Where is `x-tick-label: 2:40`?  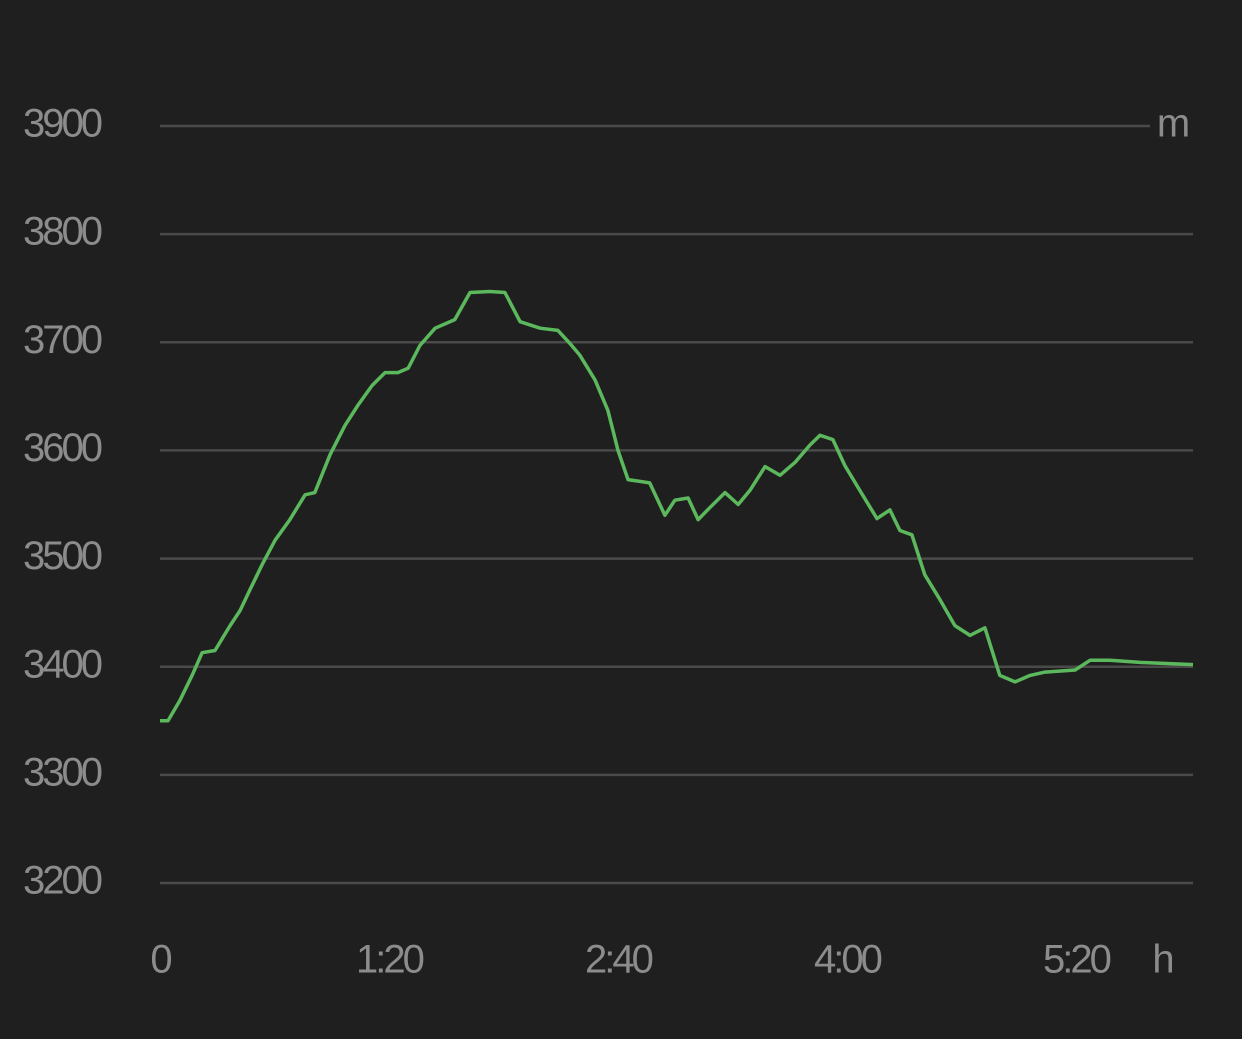
x-tick-label: 2:40 is located at coordinates (619, 960).